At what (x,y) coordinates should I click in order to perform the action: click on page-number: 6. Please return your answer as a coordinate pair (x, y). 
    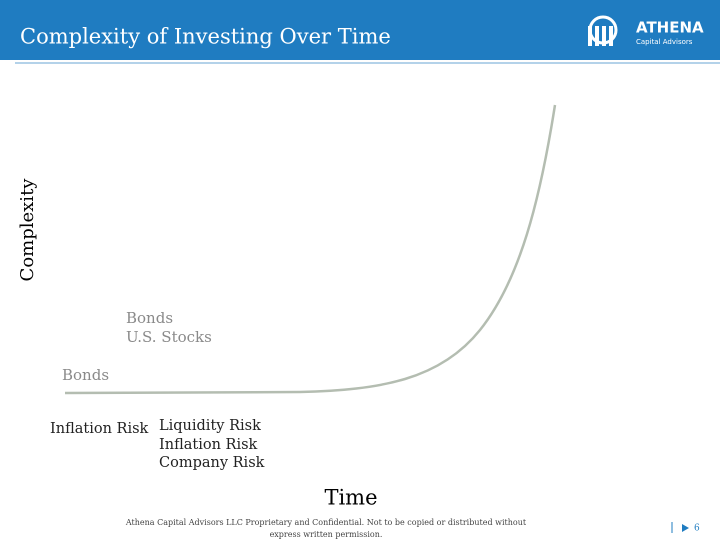
    Looking at the image, I should click on (697, 529).